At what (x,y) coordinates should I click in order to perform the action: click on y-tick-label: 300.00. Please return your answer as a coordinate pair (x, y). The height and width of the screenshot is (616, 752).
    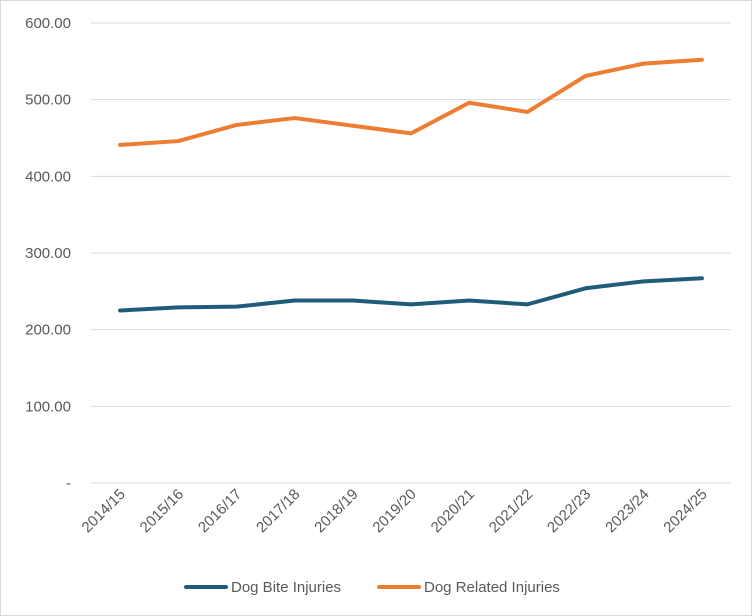
    Looking at the image, I should click on (48, 253).